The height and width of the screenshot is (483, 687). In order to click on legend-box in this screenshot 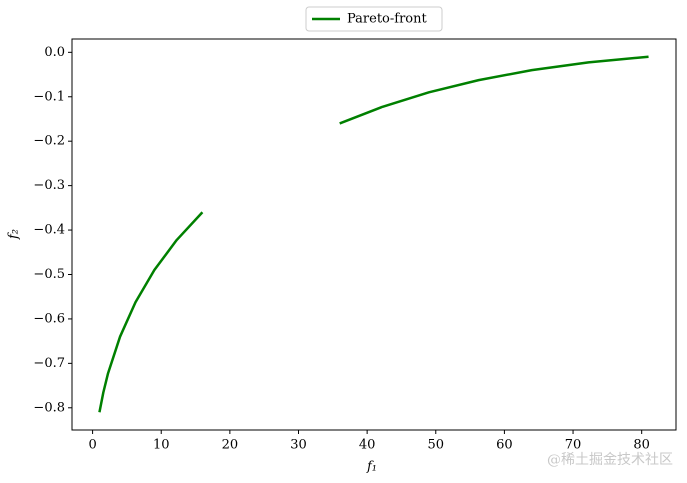, I will do `click(374, 19)`.